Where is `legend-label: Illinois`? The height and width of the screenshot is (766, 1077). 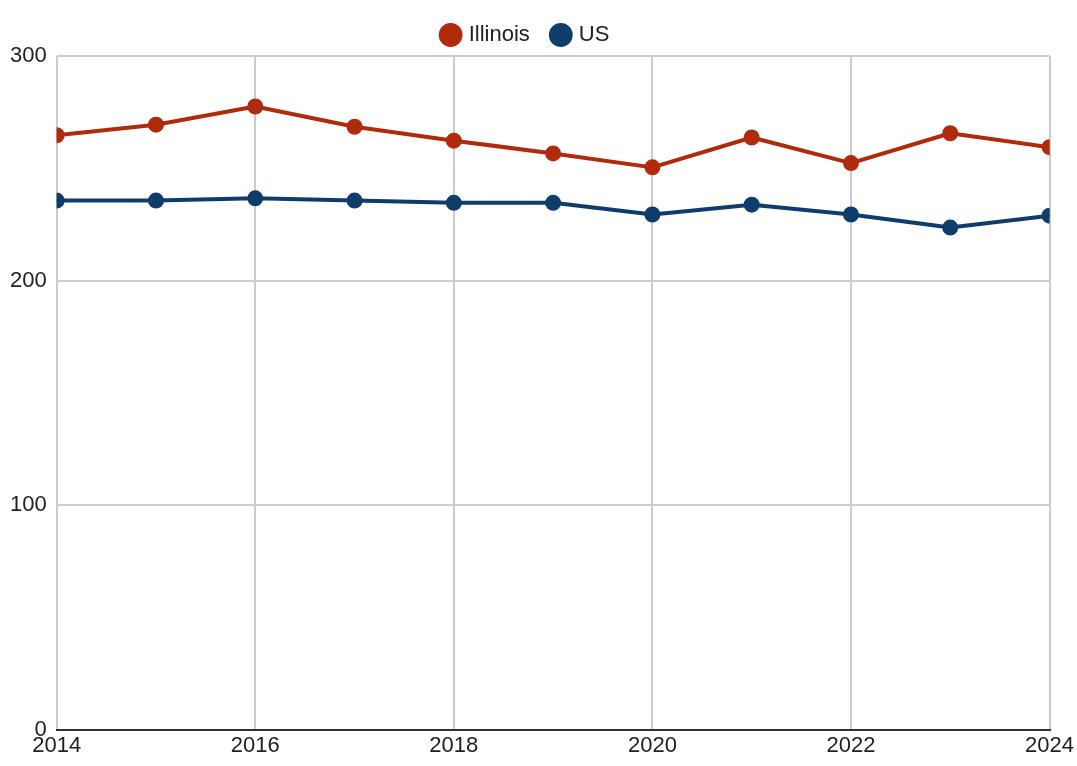 legend-label: Illinois is located at coordinates (499, 34).